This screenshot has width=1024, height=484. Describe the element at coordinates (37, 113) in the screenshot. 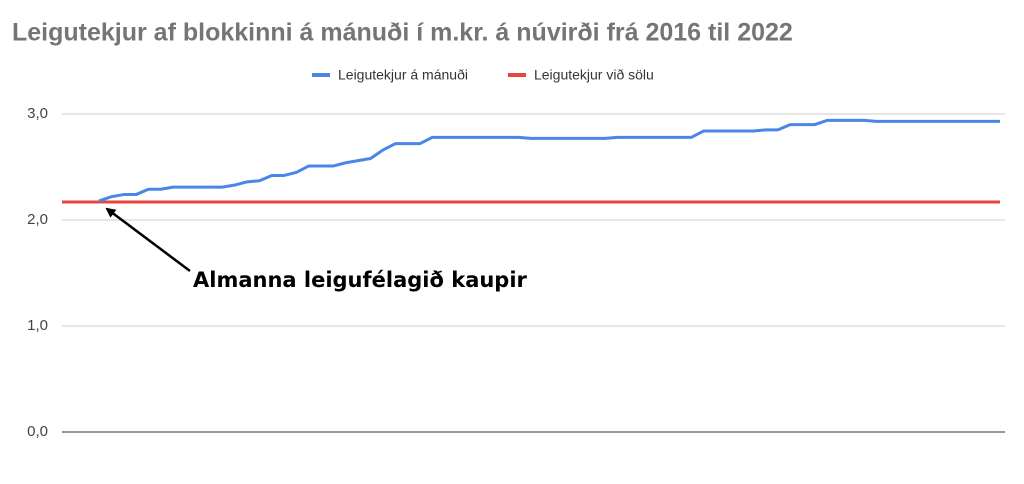

I see `y-tick-label: 3,0` at that location.